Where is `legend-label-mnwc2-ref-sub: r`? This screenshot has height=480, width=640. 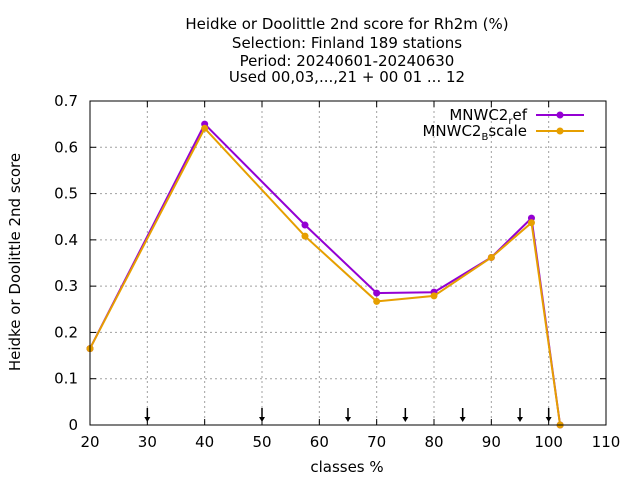 legend-label-mnwc2-ref-sub: r is located at coordinates (510, 121).